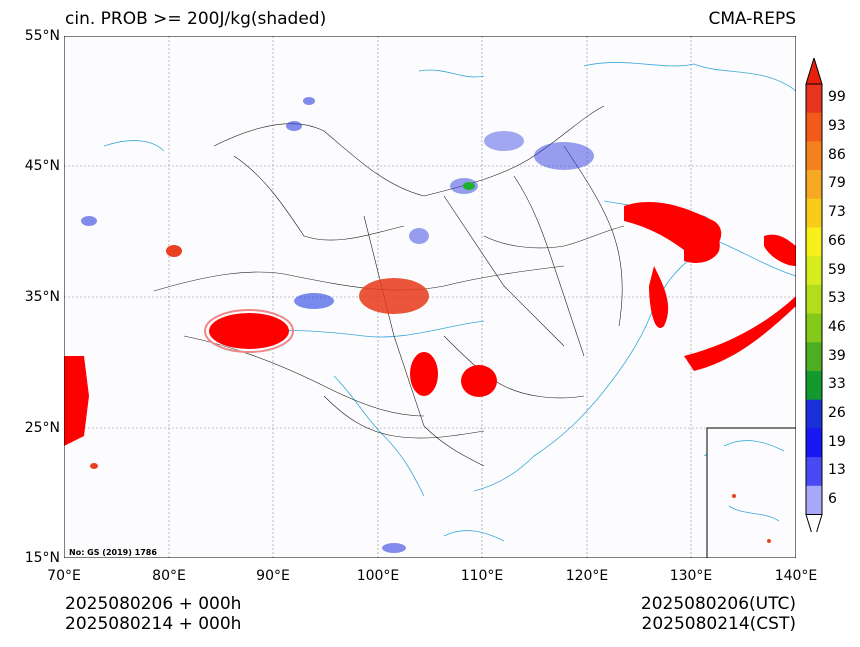  I want to click on lat-label: 45°N, so click(42, 166).